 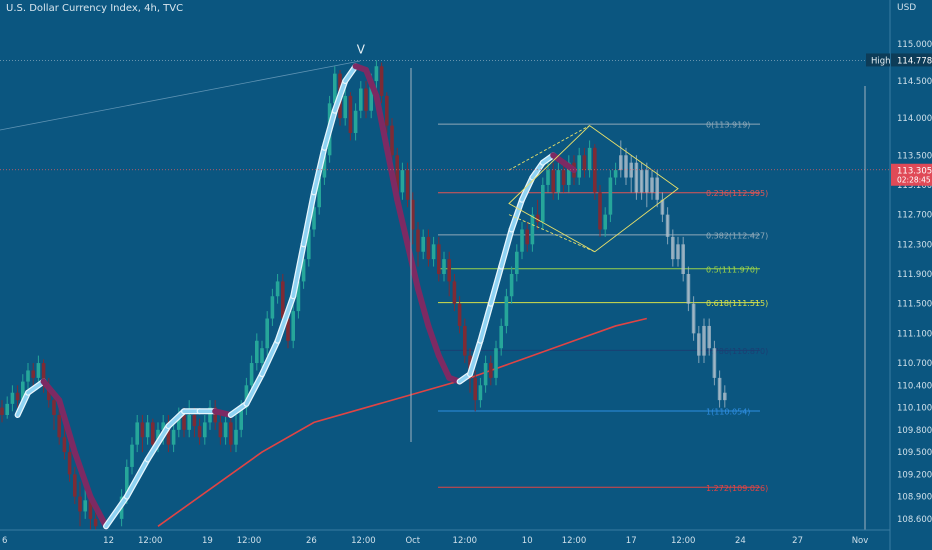 I want to click on fib-level-label: 0.786(110.870), so click(x=737, y=351).